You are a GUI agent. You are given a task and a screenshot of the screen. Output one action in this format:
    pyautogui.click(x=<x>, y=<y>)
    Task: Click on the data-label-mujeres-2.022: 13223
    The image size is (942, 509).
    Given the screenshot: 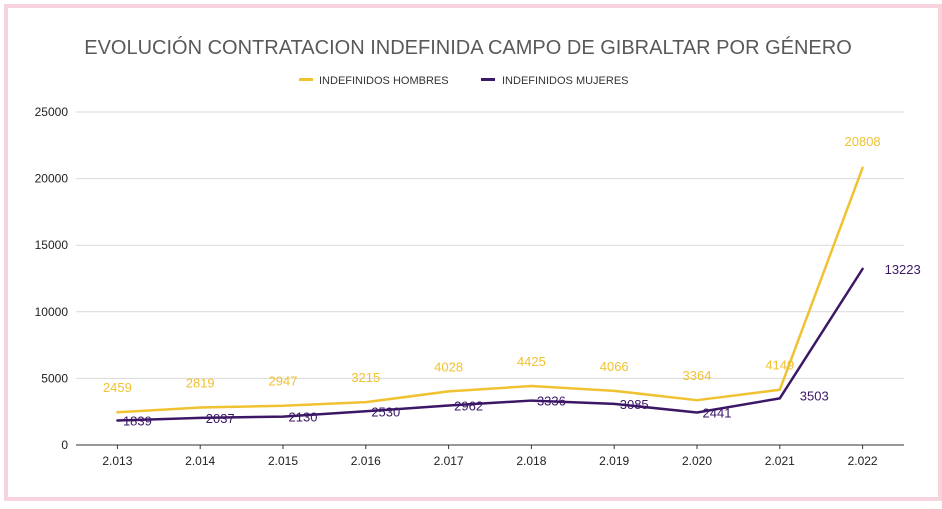 What is the action you would take?
    pyautogui.click(x=903, y=269)
    